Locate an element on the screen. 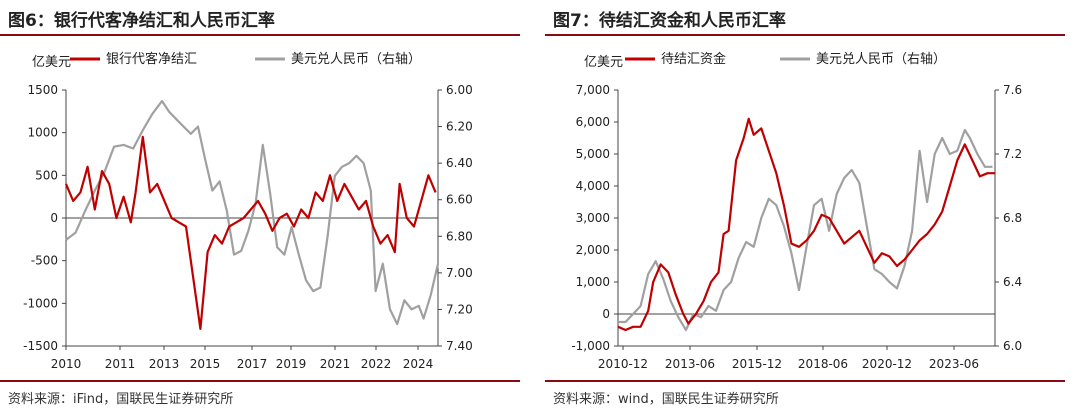  left-tick-label: -500 is located at coordinates (44, 261).